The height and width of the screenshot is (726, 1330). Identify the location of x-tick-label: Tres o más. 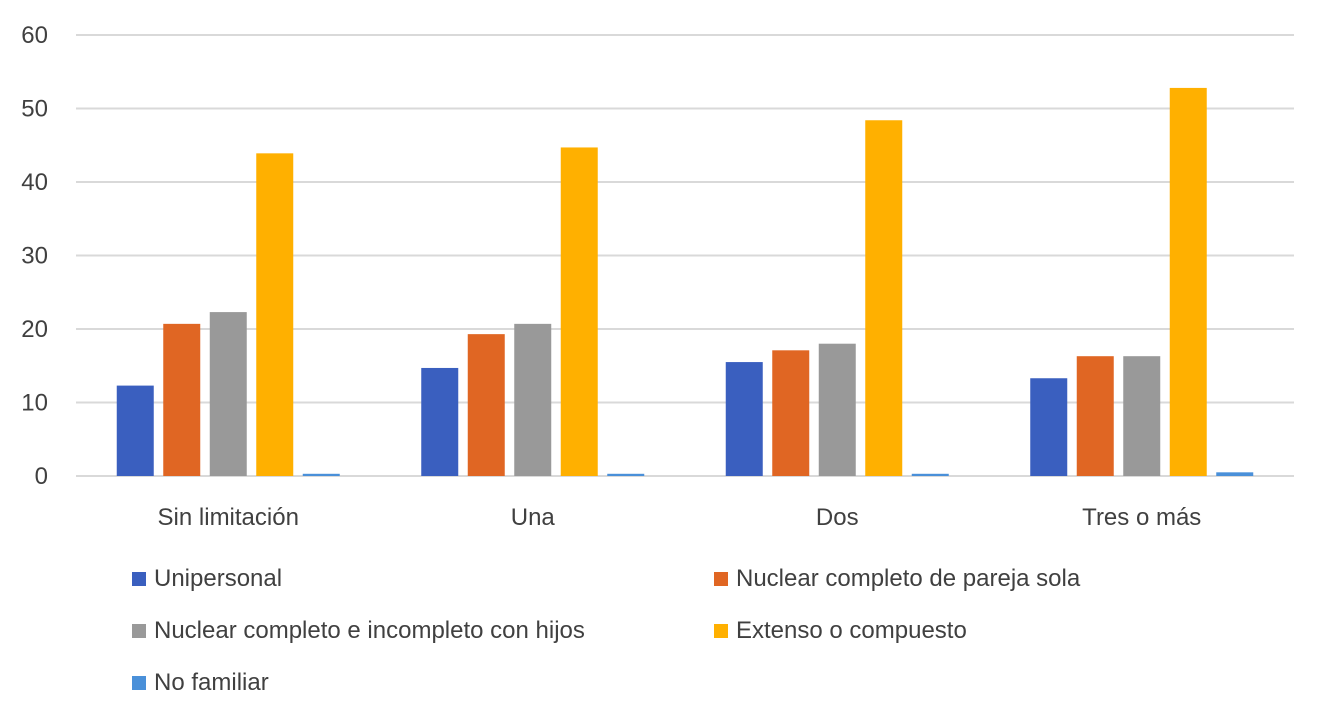
(1141, 517).